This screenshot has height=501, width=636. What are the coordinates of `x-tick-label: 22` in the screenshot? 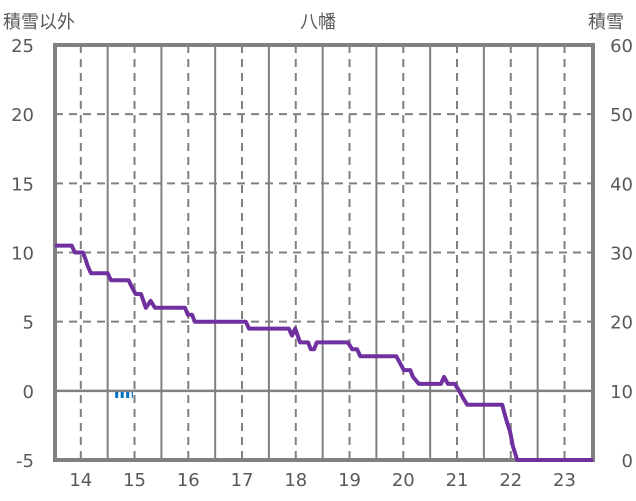 It's located at (510, 480).